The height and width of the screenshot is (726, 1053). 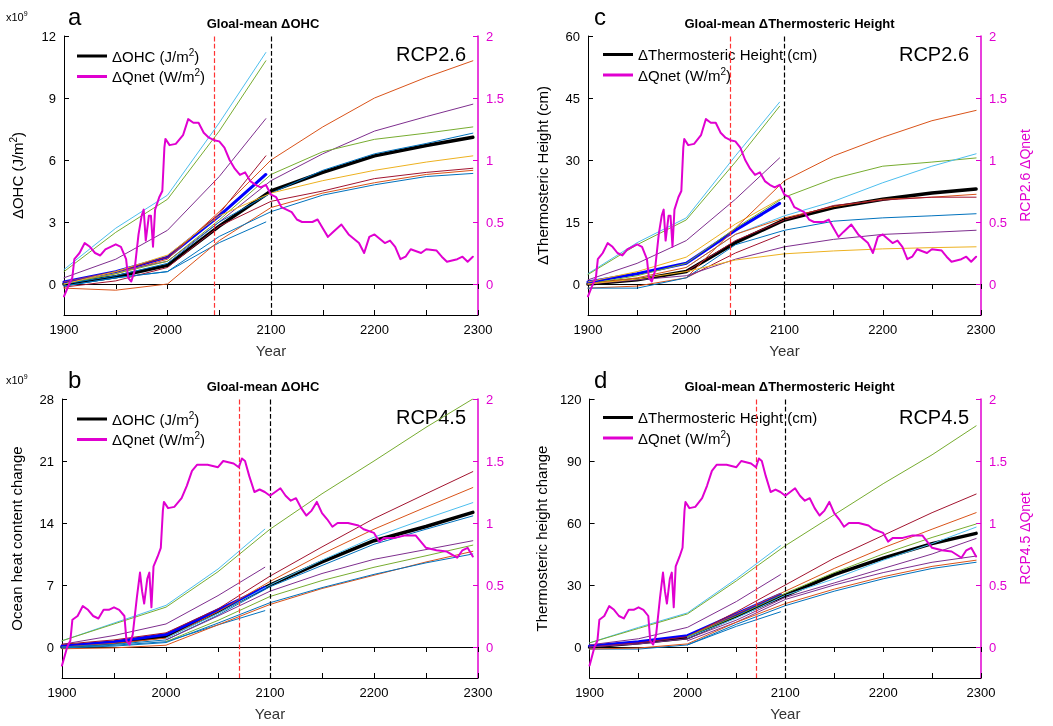 I want to click on y-tick-label: 28, so click(x=46, y=399).